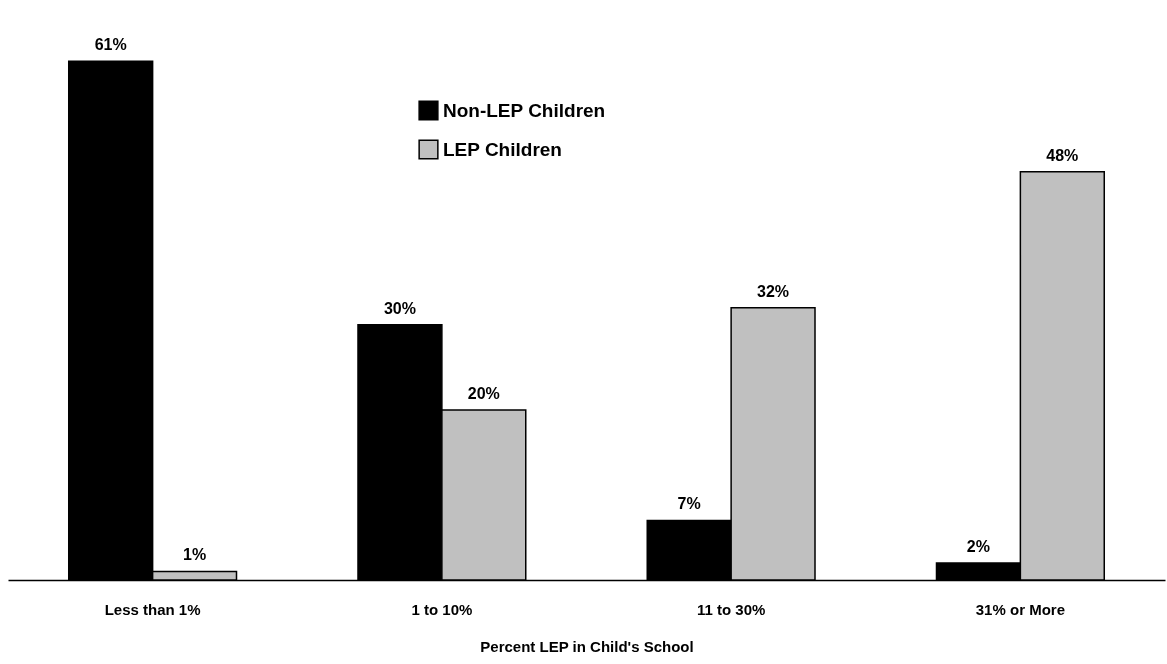 This screenshot has height=664, width=1167. Describe the element at coordinates (483, 393) in the screenshot. I see `data-label: 20%` at that location.